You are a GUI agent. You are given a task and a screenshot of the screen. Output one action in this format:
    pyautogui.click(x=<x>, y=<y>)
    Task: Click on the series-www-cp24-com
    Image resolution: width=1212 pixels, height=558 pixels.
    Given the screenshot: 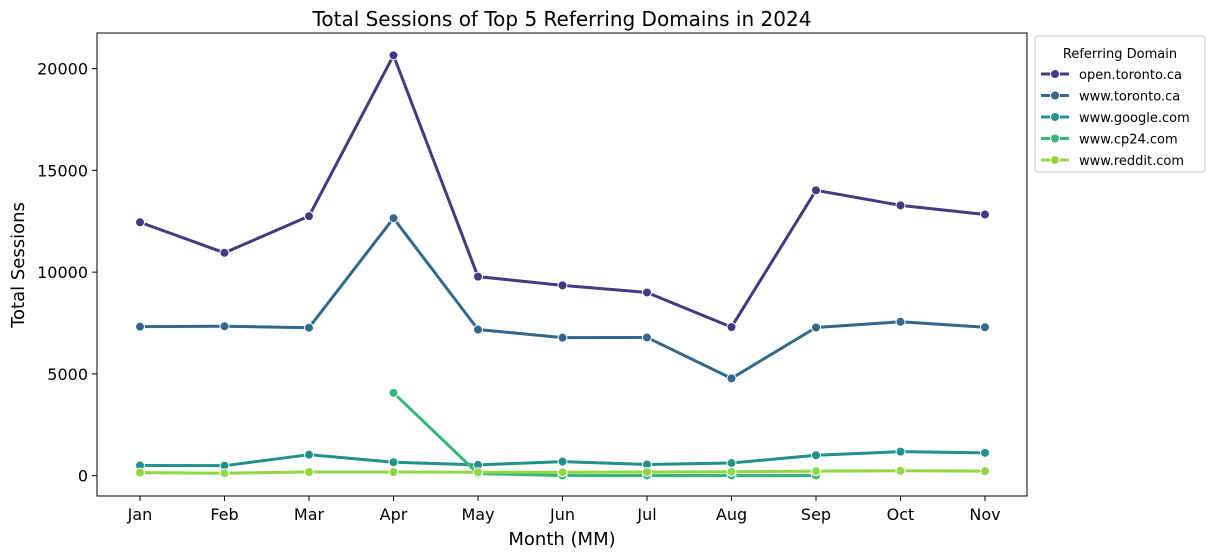 What is the action you would take?
    pyautogui.click(x=604, y=434)
    